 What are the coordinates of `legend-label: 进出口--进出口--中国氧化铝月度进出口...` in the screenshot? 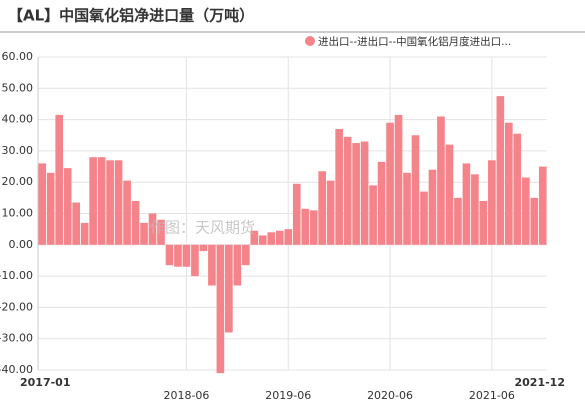 It's located at (414, 41).